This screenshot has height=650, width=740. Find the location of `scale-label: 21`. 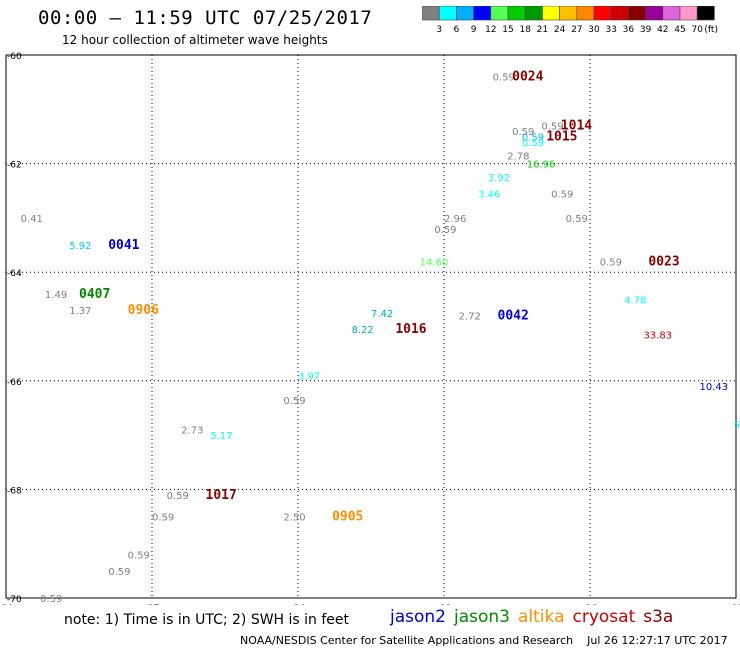

scale-label: 21 is located at coordinates (542, 29).